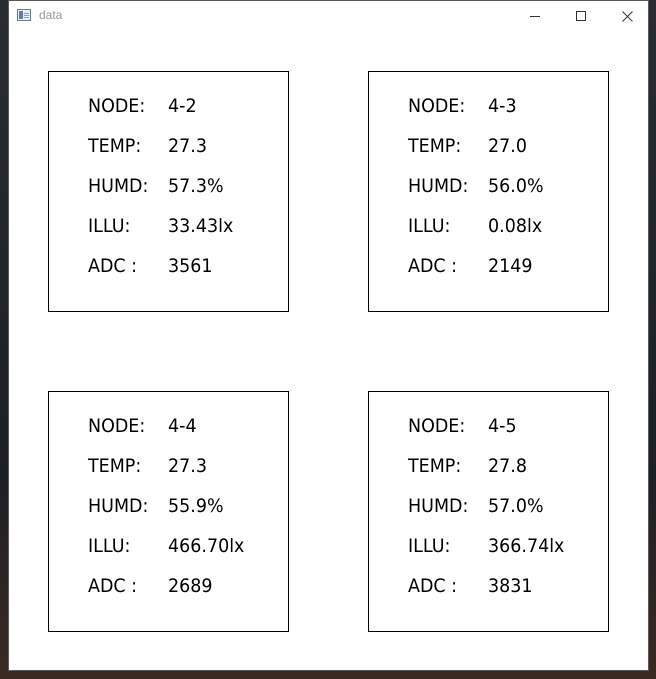 The width and height of the screenshot is (656, 679). I want to click on maximize-icon, so click(581, 16).